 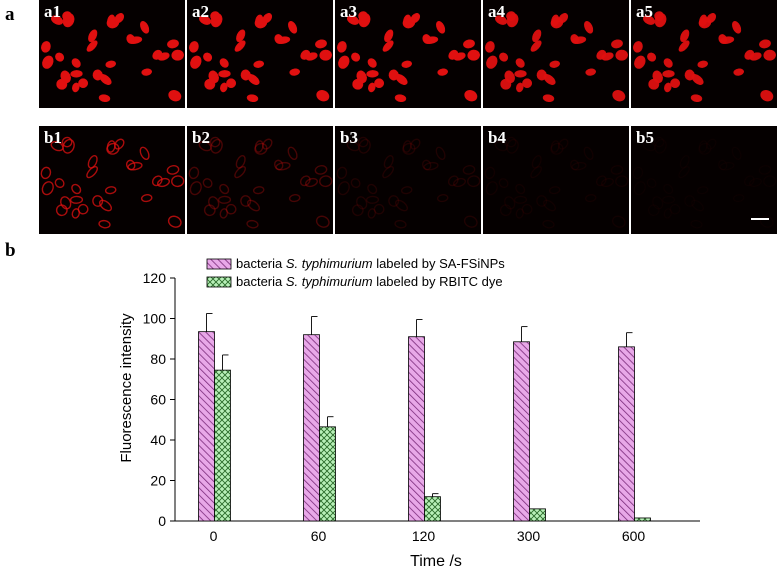 I want to click on micrograph-label: b4, so click(x=497, y=137).